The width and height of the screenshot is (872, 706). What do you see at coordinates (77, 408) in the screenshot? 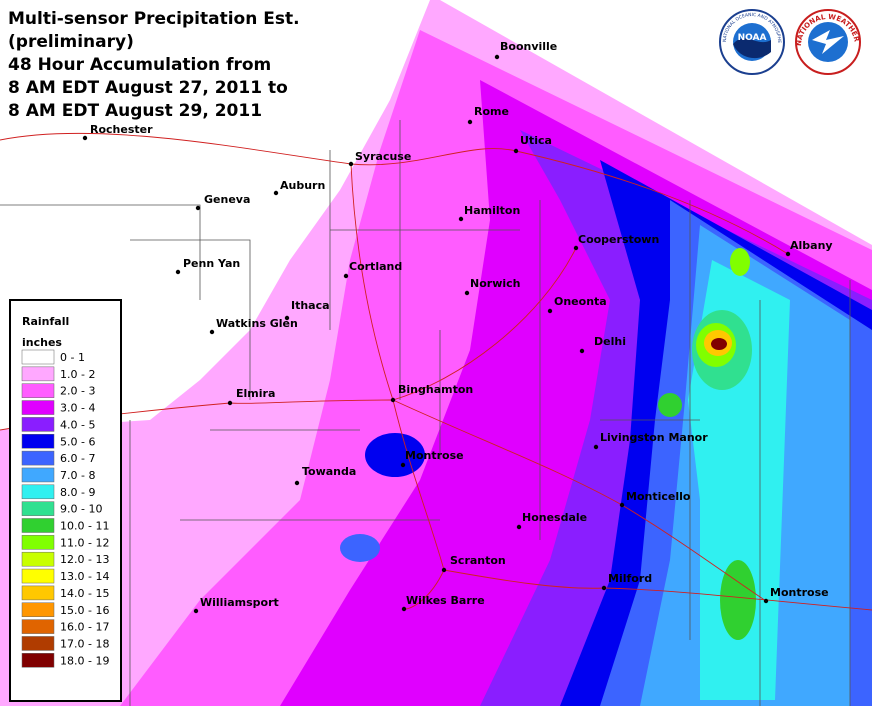
I see `legend-label: 3.0 - 4` at bounding box center [77, 408].